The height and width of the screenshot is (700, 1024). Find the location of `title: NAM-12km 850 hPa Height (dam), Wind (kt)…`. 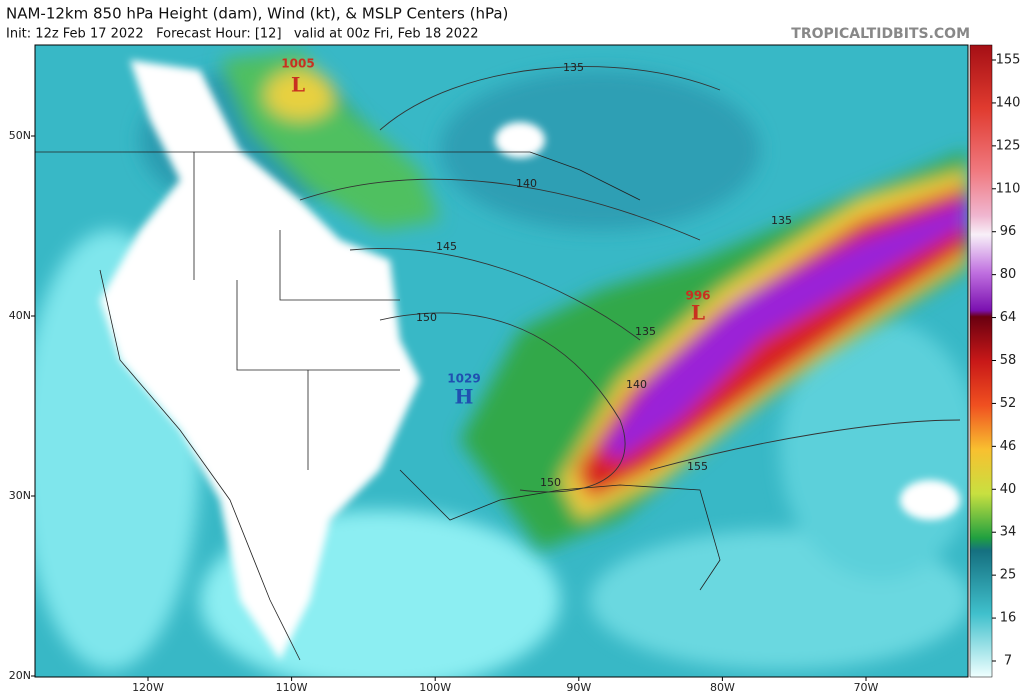

title: NAM-12km 850 hPa Height (dam), Wind (kt)… is located at coordinates (257, 14).